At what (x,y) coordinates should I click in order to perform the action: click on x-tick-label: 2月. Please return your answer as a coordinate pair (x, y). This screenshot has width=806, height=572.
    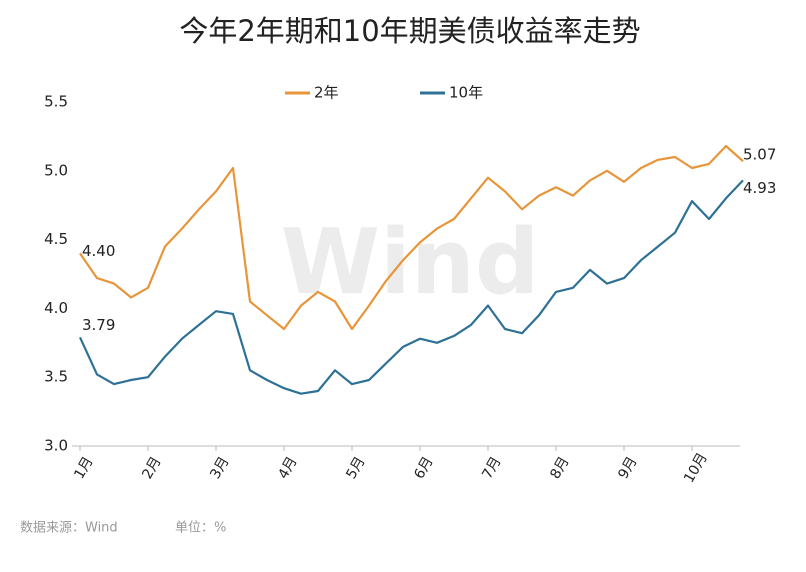
    Looking at the image, I should click on (151, 468).